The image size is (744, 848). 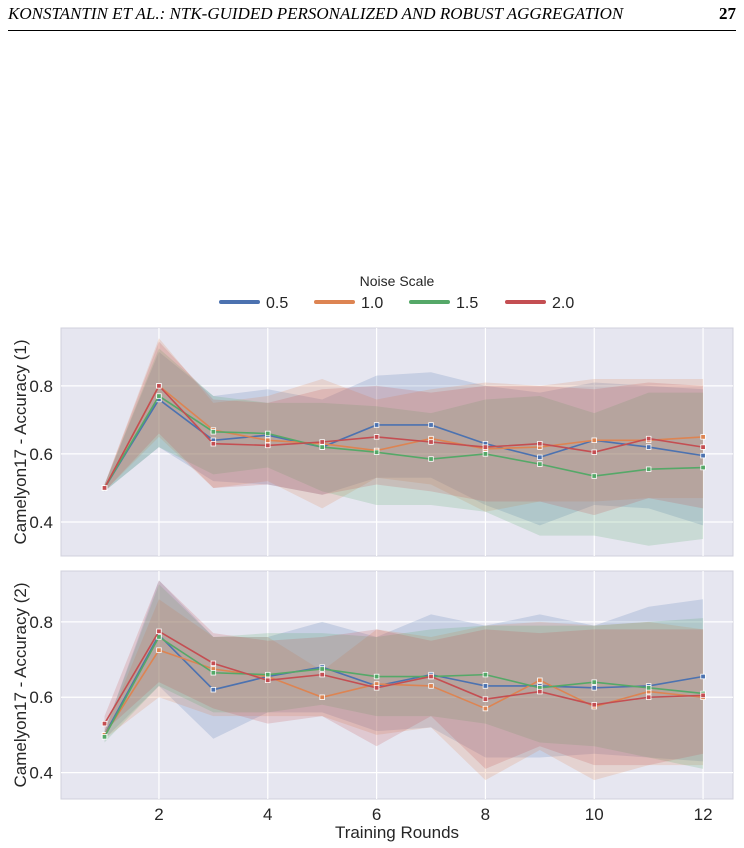 I want to click on y-axis-label: Camelyon17 - Accuracy (1), so click(x=20, y=441).